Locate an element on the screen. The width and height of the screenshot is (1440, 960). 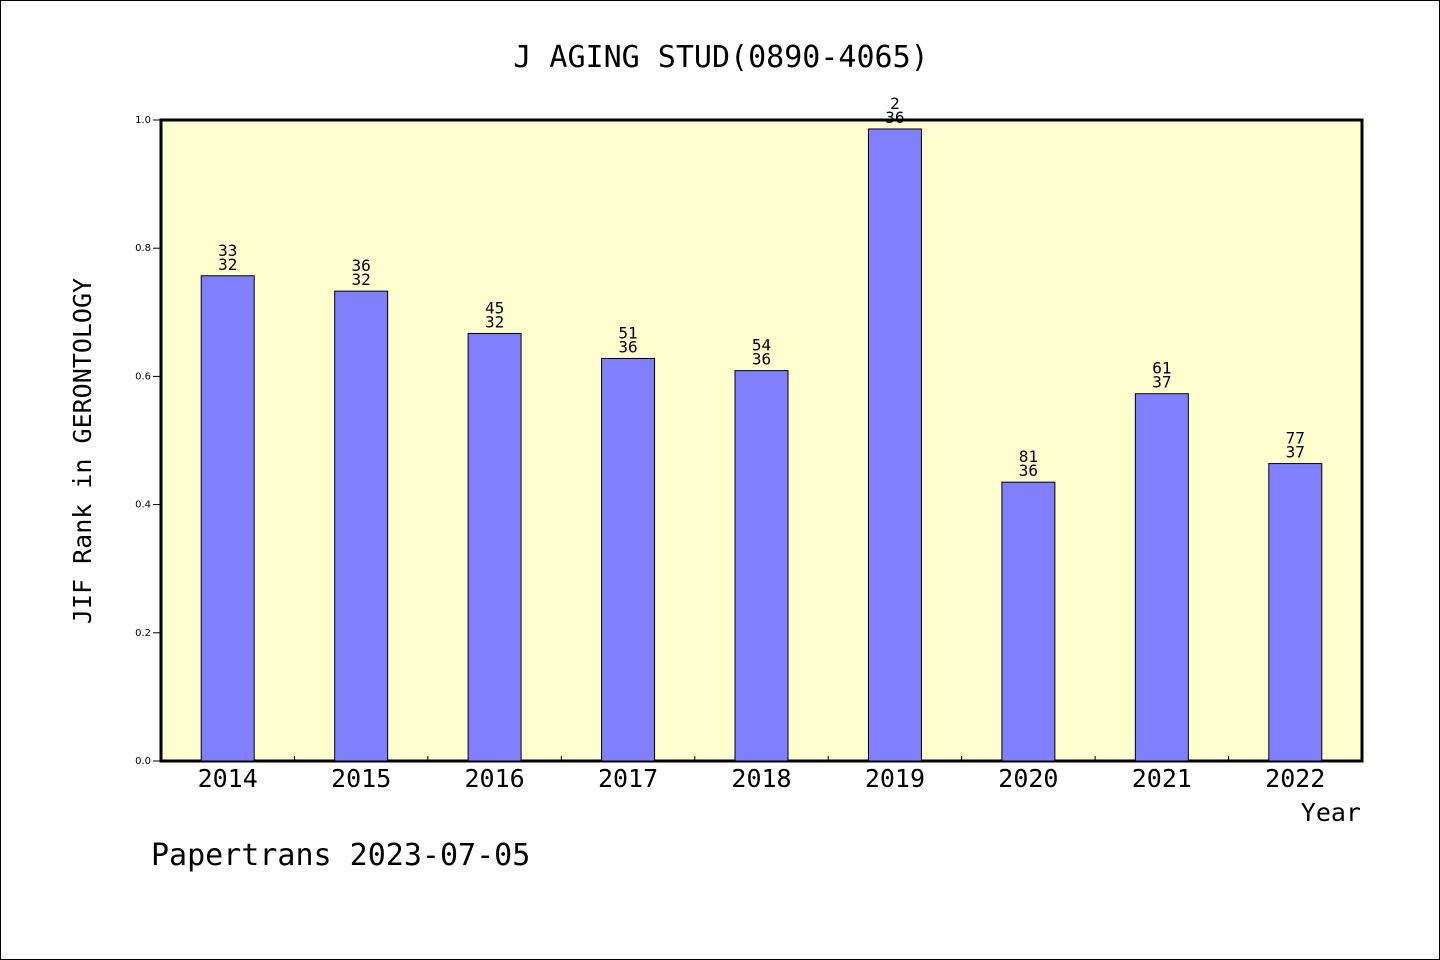
bar-label-top: 77 is located at coordinates (1295, 438).